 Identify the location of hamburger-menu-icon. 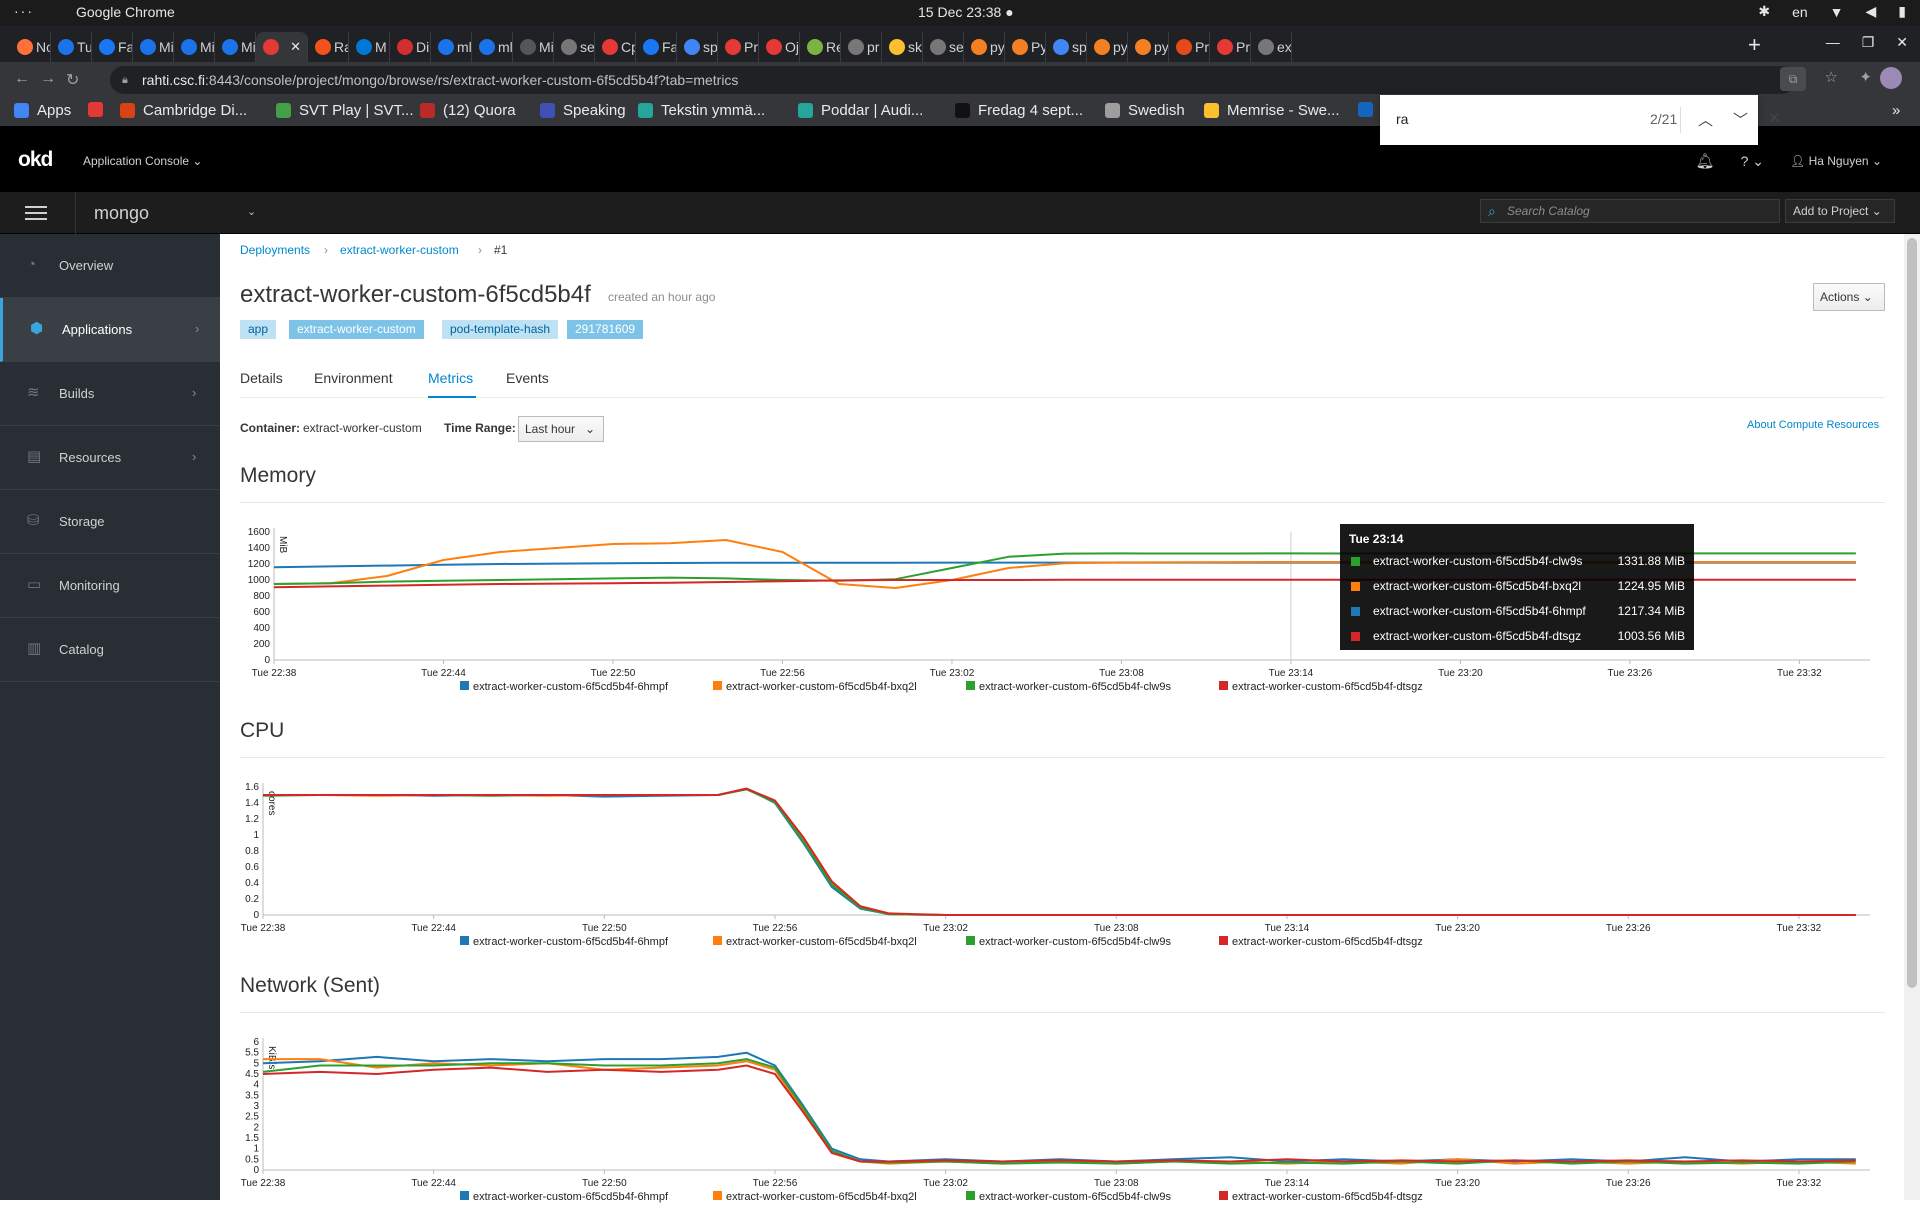
(36, 215).